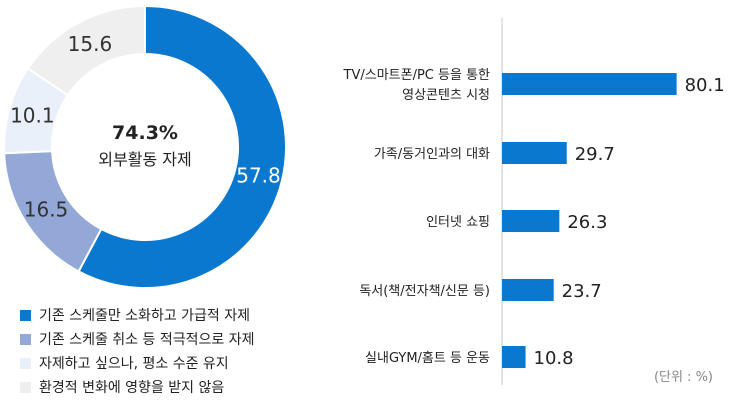 The width and height of the screenshot is (729, 420). Describe the element at coordinates (32, 115) in the screenshot. I see `slice-label: 10.1` at that location.